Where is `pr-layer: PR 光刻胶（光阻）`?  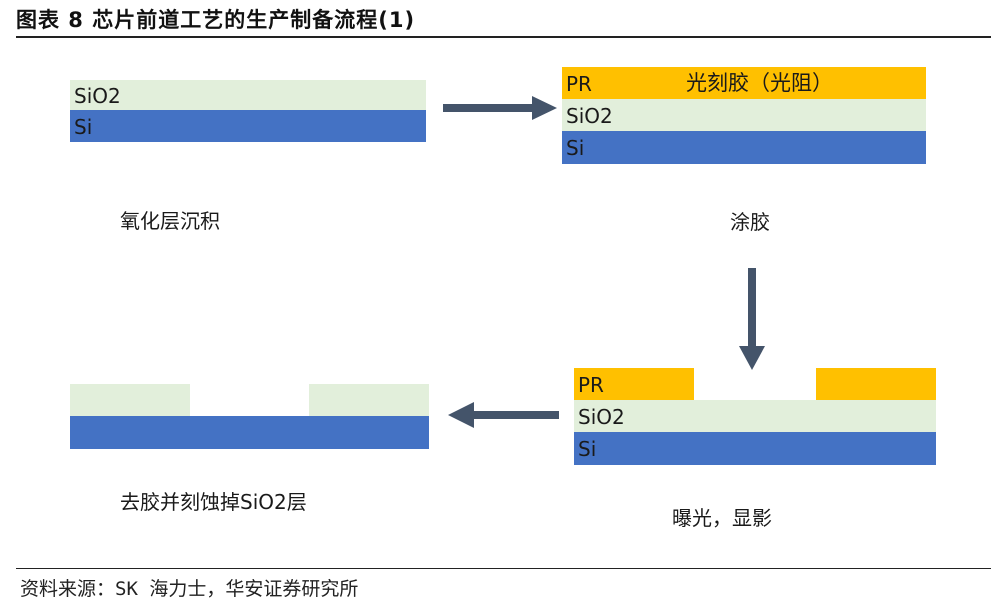 pr-layer: PR 光刻胶（光阻） is located at coordinates (744, 83).